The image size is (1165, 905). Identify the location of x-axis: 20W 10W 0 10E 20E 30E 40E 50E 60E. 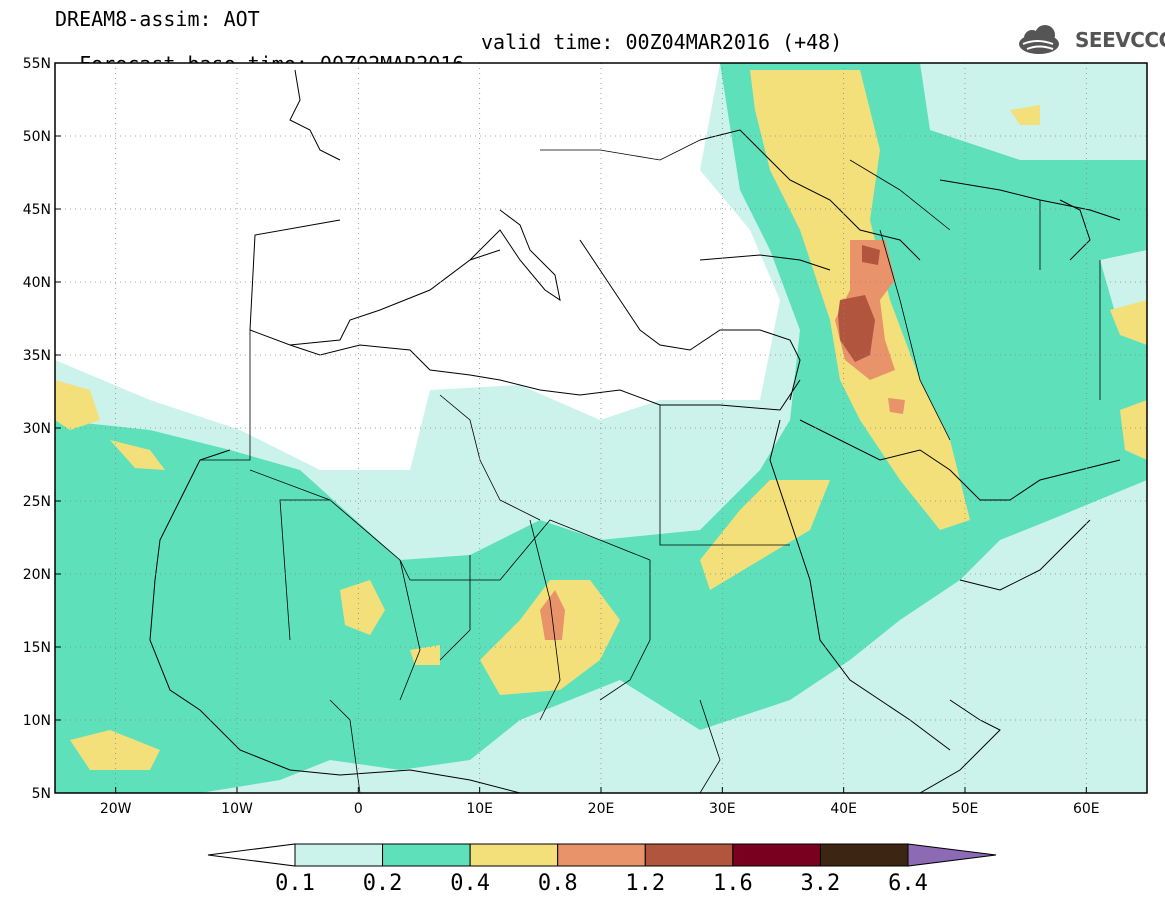
(600, 802).